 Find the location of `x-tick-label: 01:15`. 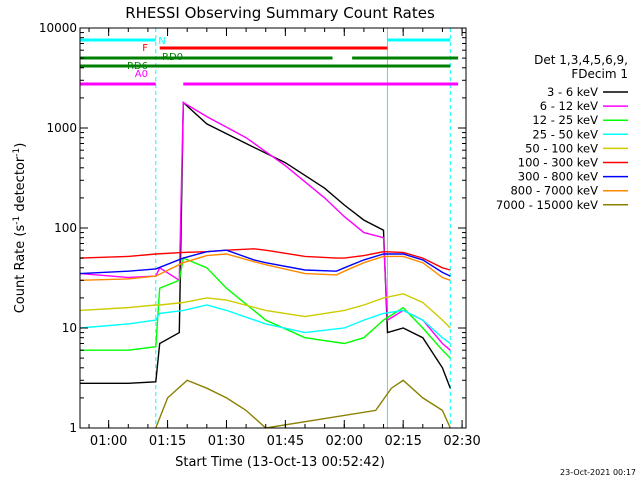

x-tick-label: 01:15 is located at coordinates (167, 441).